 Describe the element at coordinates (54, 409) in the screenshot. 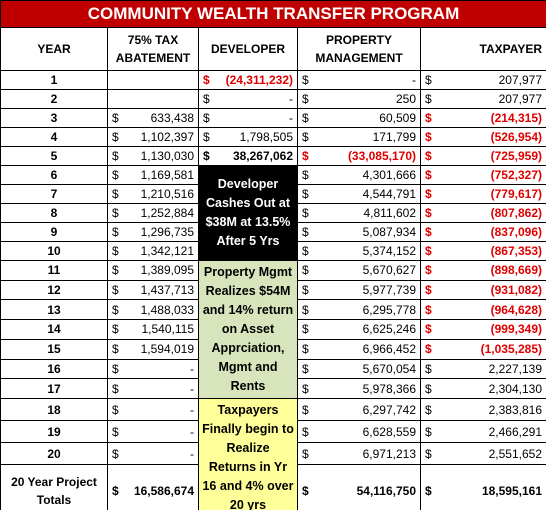

I see `year: 18` at that location.